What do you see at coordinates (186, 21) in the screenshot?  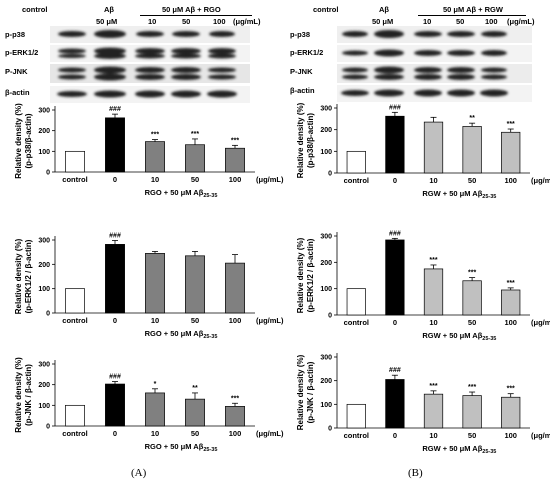 I see `blot-a-dose-50: 50` at bounding box center [186, 21].